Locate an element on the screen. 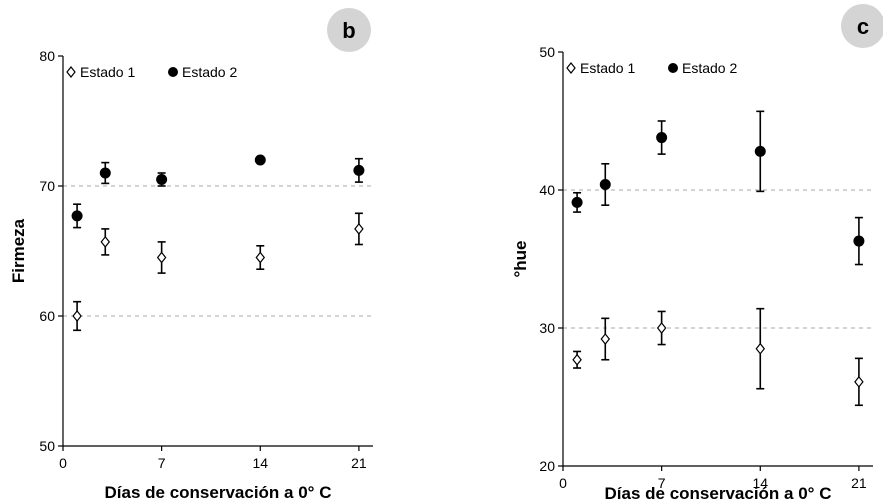 The height and width of the screenshot is (501, 883). y-tick-label: 40 is located at coordinates (547, 190).